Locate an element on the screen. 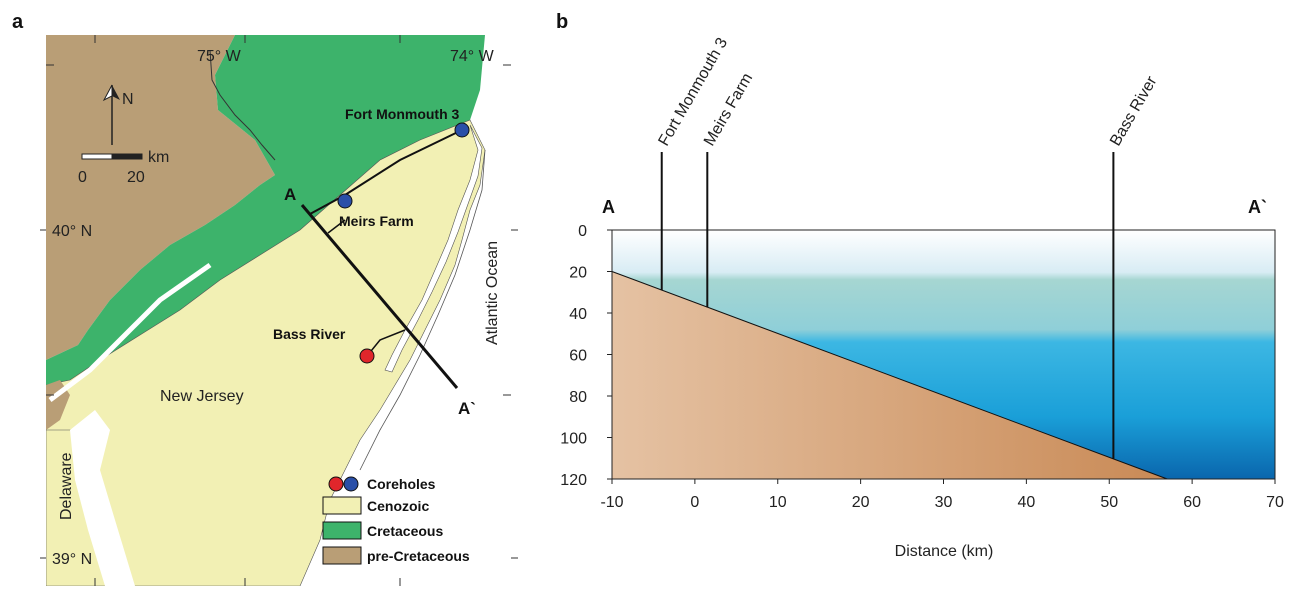  legend-cretaceous-swatch is located at coordinates (342, 530).